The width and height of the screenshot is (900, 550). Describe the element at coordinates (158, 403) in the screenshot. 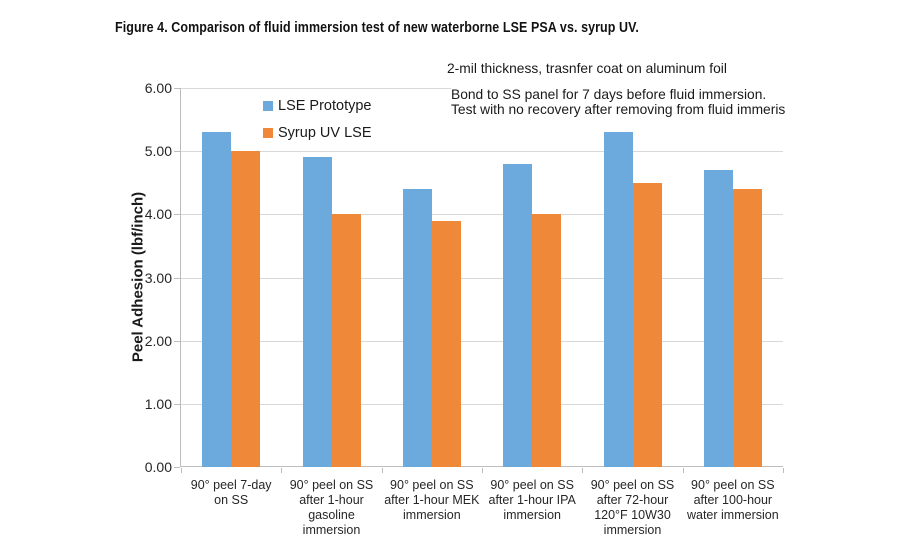

I see `y-axis-tick-label: 1.00` at that location.